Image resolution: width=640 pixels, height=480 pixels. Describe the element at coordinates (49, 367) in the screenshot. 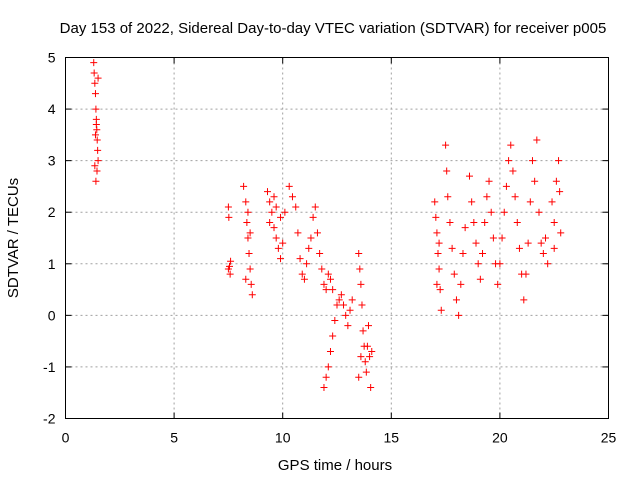

I see `y-tick-label: -1` at that location.